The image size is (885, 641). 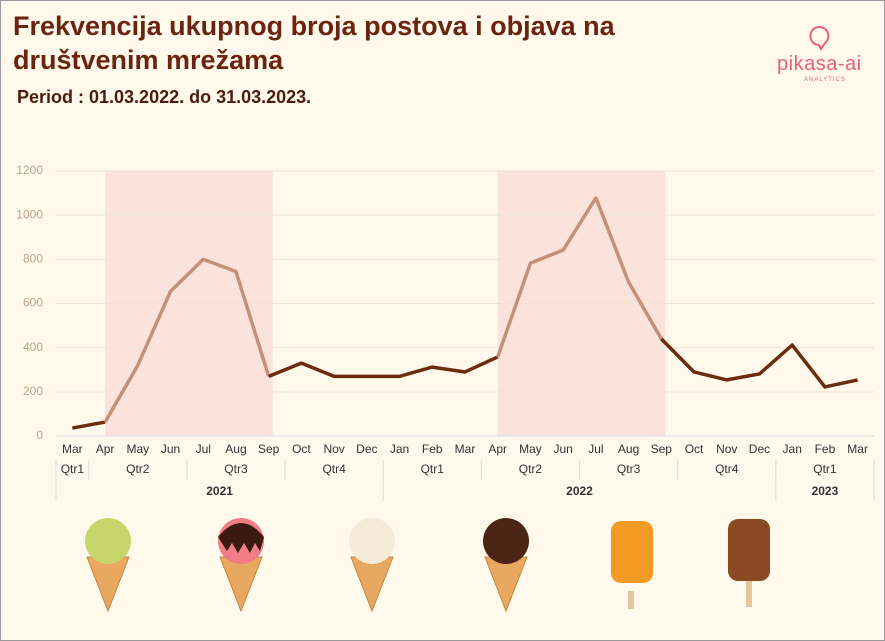 I want to click on y-tick-label: 1200, so click(x=29, y=170).